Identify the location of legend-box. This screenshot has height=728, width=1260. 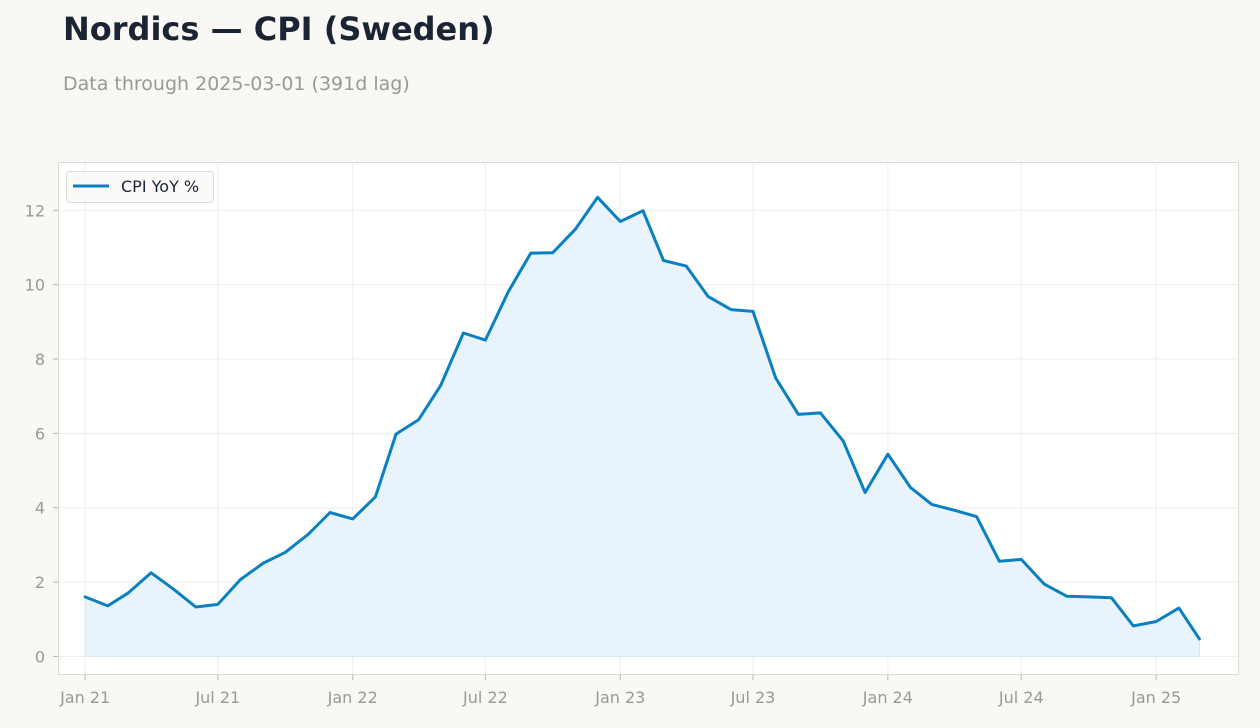
(140, 187).